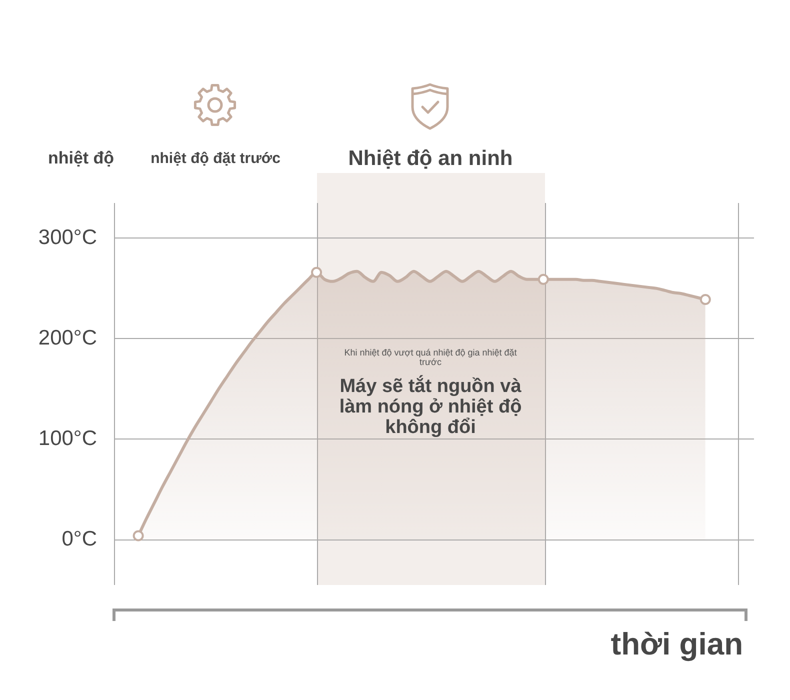 The image size is (790, 700). What do you see at coordinates (81, 158) in the screenshot?
I see `y-axis-title: nhiệt độ` at bounding box center [81, 158].